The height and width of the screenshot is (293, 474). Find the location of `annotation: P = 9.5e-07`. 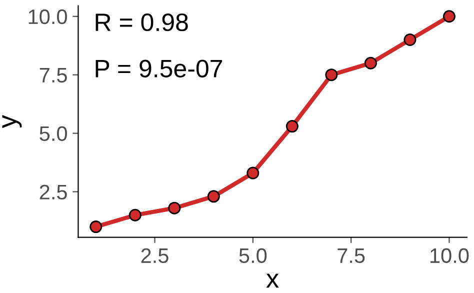

annotation: P = 9.5e-07 is located at coordinates (159, 69).